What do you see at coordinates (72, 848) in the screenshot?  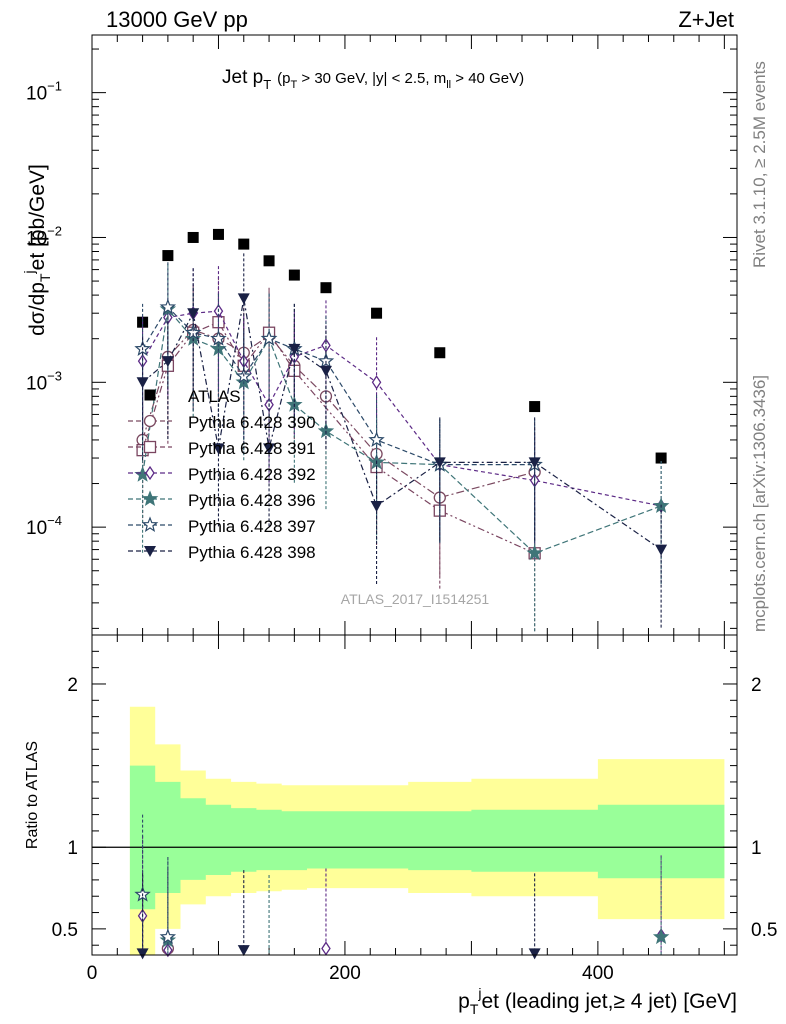 I see `ratio-y-tick-label: 1` at bounding box center [72, 848].